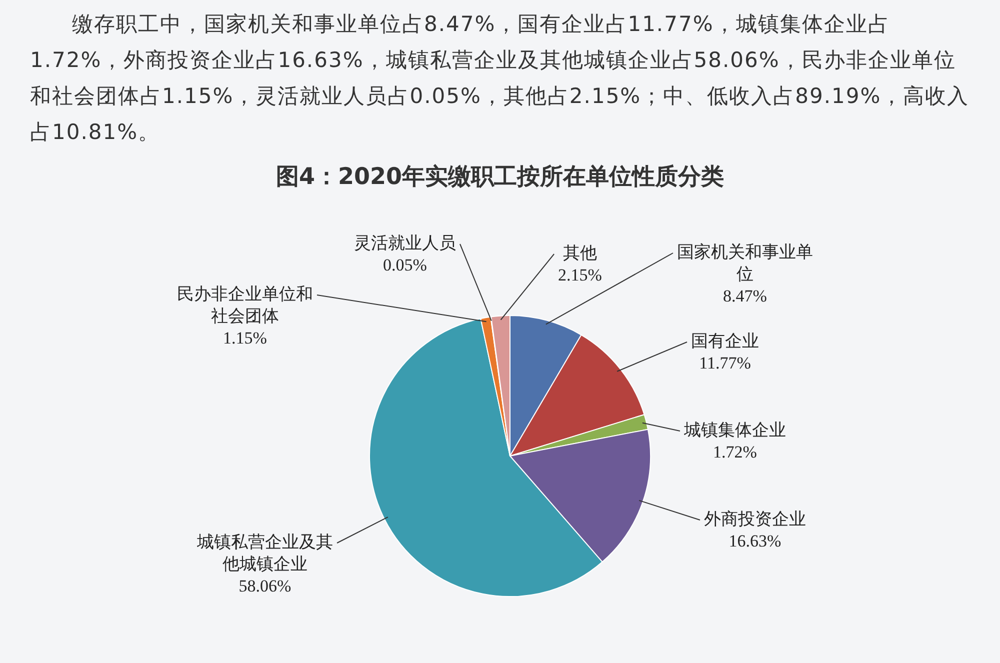 Image resolution: width=1000 pixels, height=663 pixels. I want to click on slice-label: 民办非企业单位和社会团体, so click(245, 305).